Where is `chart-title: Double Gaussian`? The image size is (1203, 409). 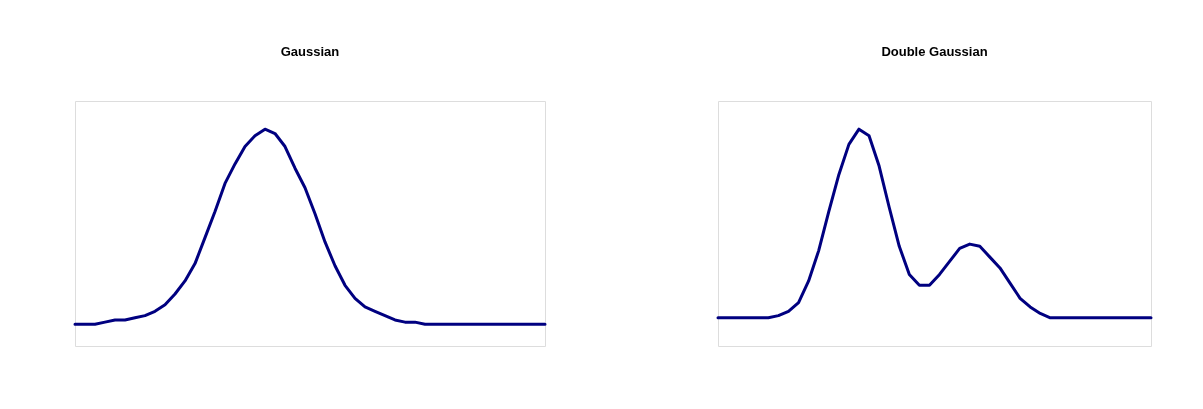
chart-title: Double Gaussian is located at coordinates (934, 51).